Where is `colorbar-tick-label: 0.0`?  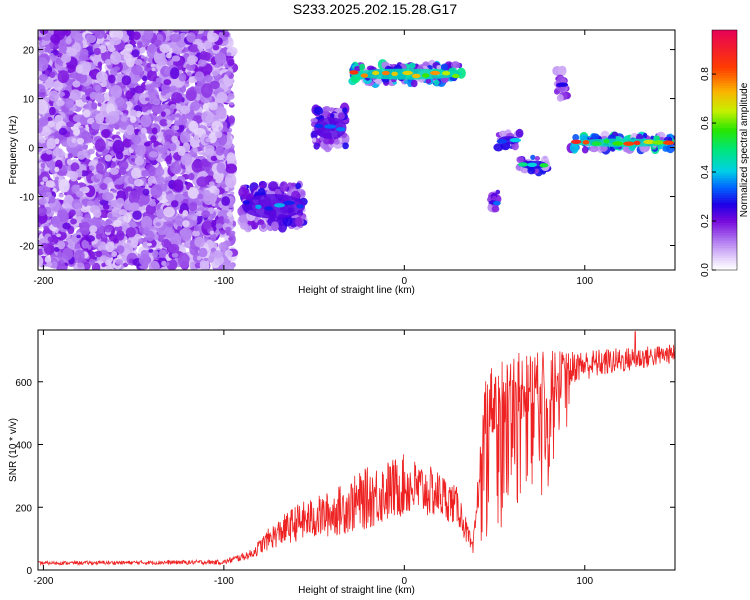
colorbar-tick-label: 0.0 is located at coordinates (705, 270).